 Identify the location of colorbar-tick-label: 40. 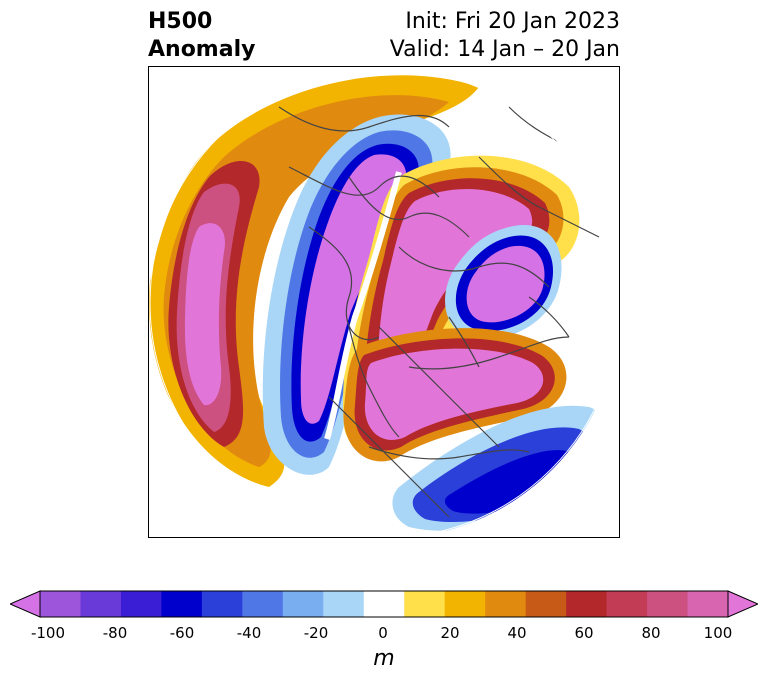
(517, 633).